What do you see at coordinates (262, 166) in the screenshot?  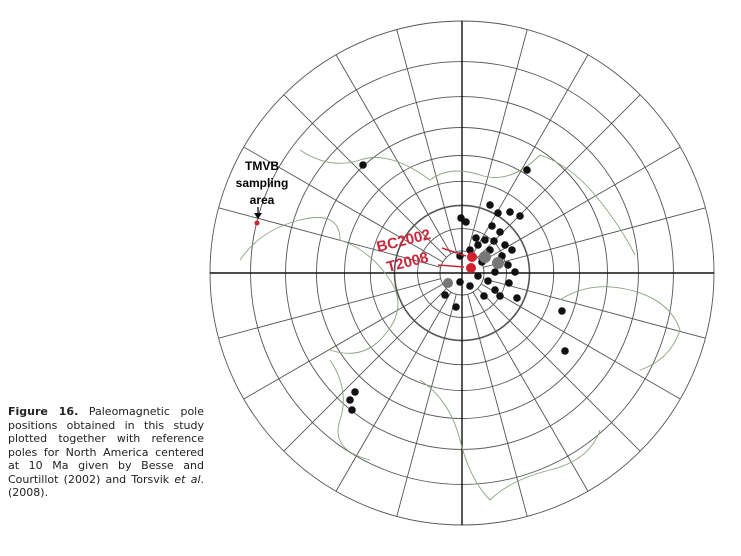 I see `area-label: TMVB` at bounding box center [262, 166].